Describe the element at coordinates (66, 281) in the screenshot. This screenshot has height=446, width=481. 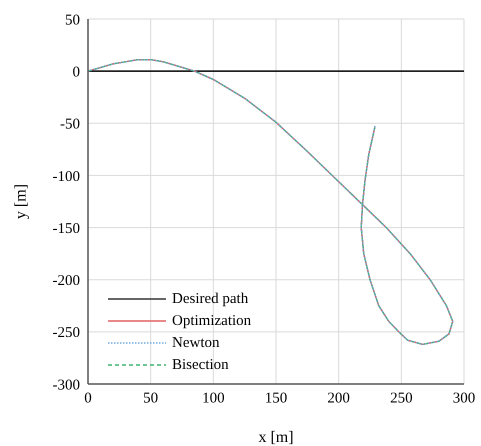
I see `y-tick-label: -200` at that location.